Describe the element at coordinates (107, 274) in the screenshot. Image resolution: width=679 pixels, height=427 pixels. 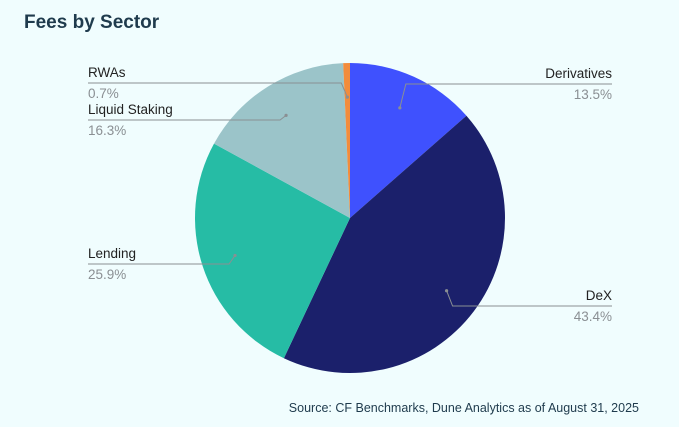
I see `slice-percent-lending: 25.9%` at that location.